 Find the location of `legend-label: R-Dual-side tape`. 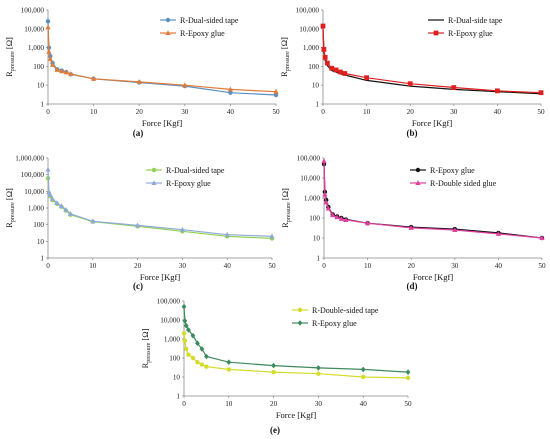

legend-label: R-Dual-side tape is located at coordinates (475, 20).